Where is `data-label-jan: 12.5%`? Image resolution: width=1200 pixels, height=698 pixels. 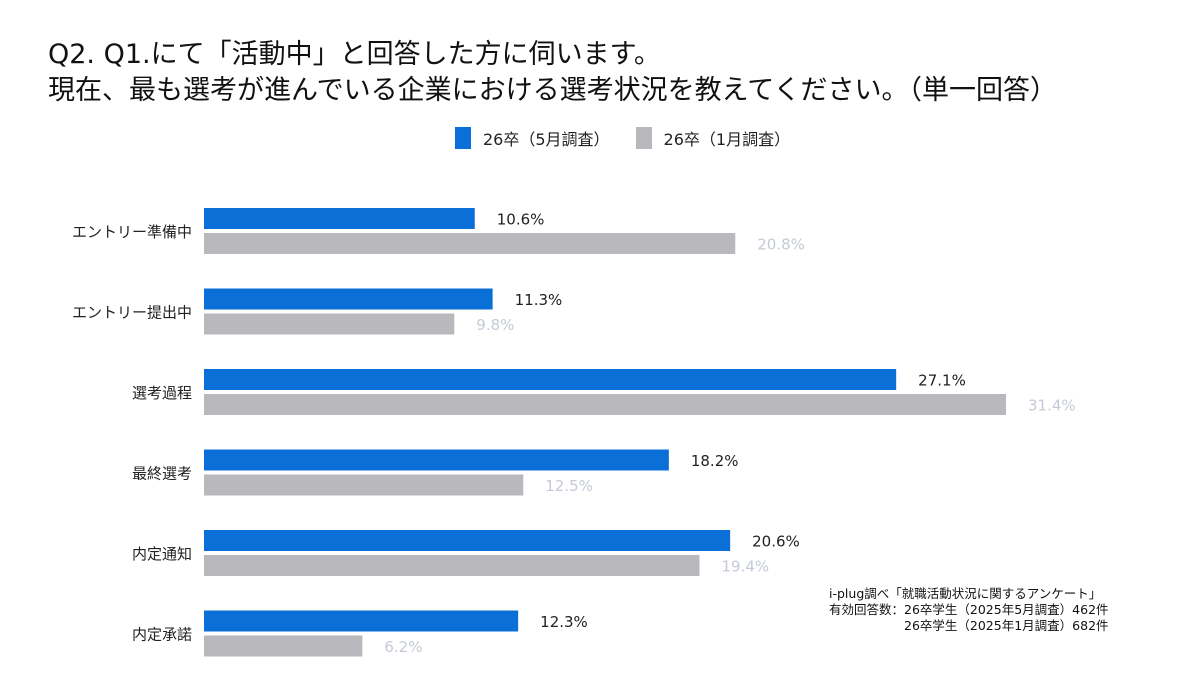
data-label-jan: 12.5% is located at coordinates (569, 486).